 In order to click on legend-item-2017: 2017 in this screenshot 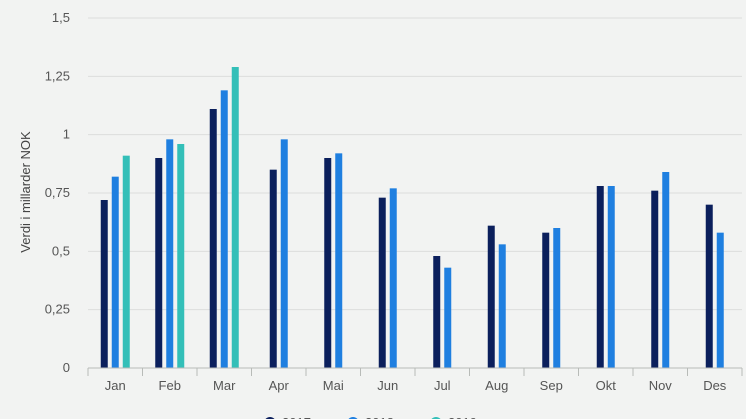, I will do `click(287, 417)`.